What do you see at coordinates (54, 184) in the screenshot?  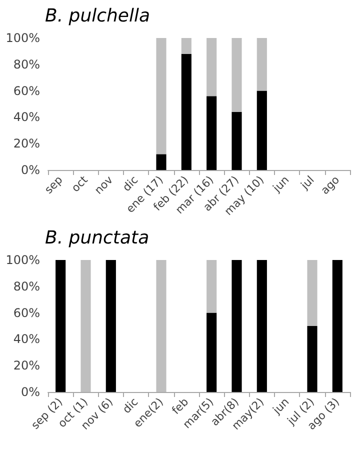 I see `x-tick-label: sep` at bounding box center [54, 184].